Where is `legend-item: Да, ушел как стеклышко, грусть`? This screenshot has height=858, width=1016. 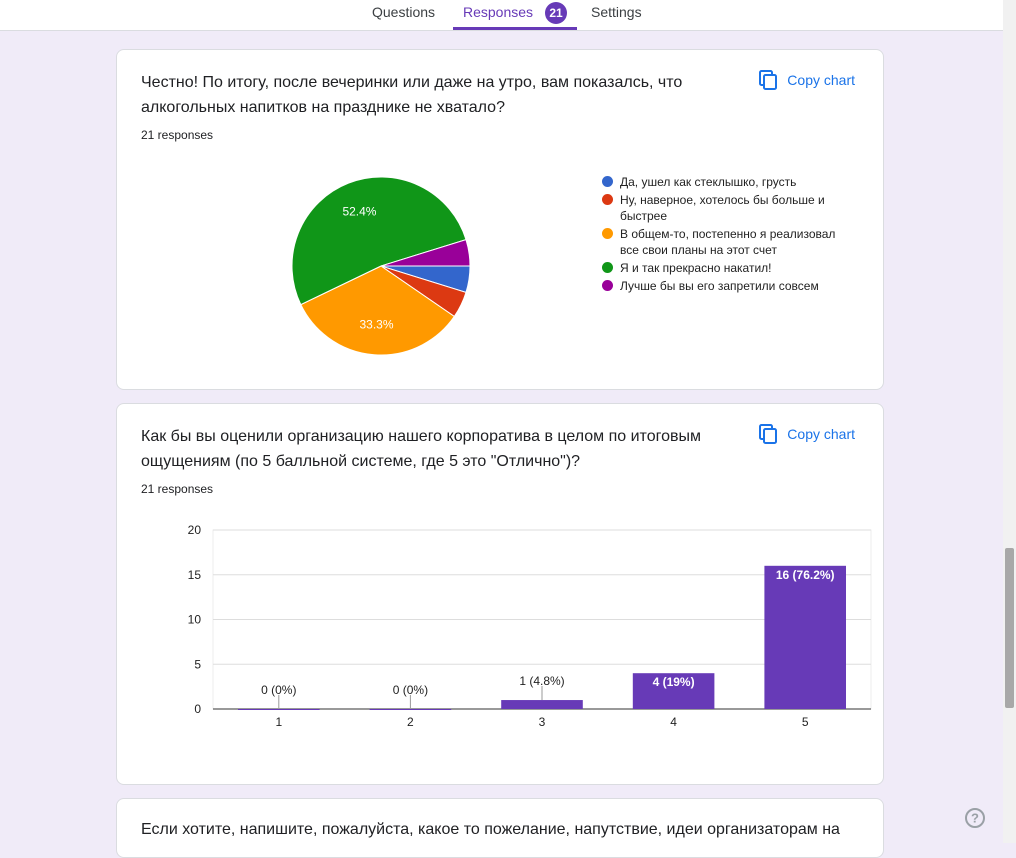 legend-item: Да, ушел как стеклышко, грусть is located at coordinates (722, 182).